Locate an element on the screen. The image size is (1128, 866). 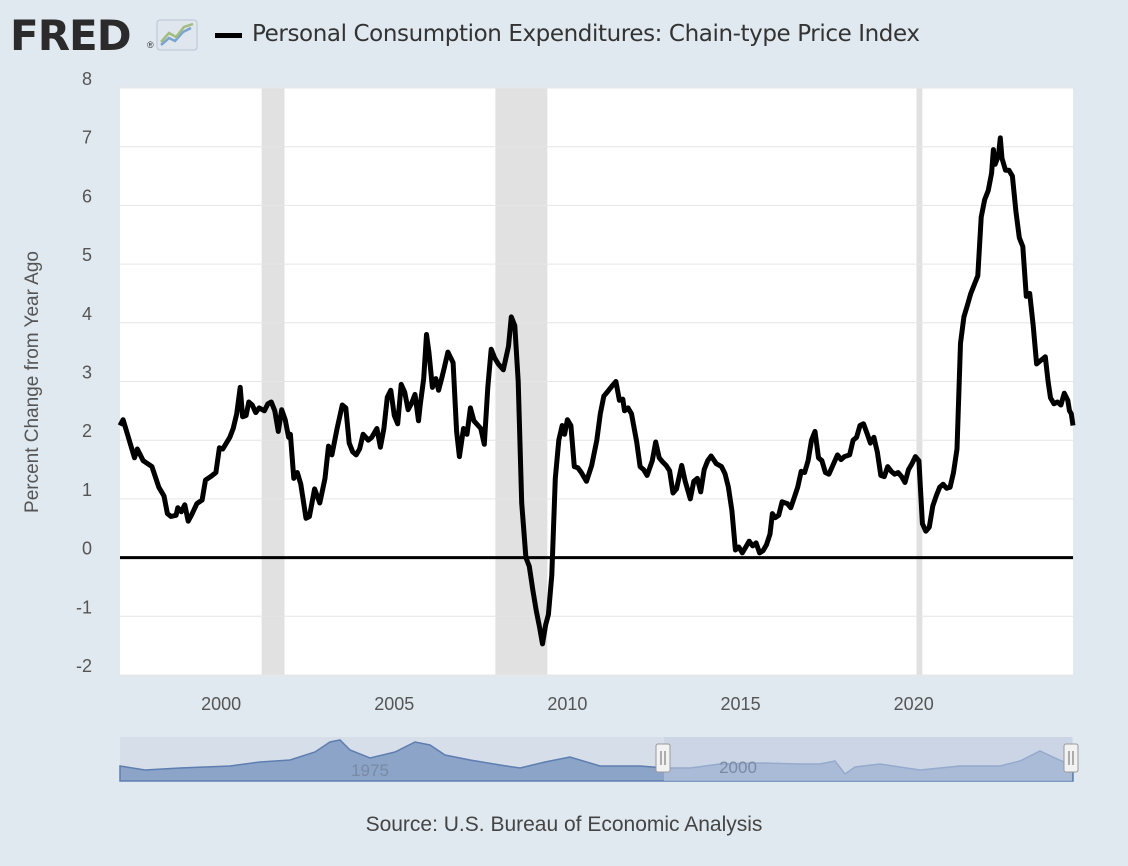
navigator-selection is located at coordinates (868, 759).